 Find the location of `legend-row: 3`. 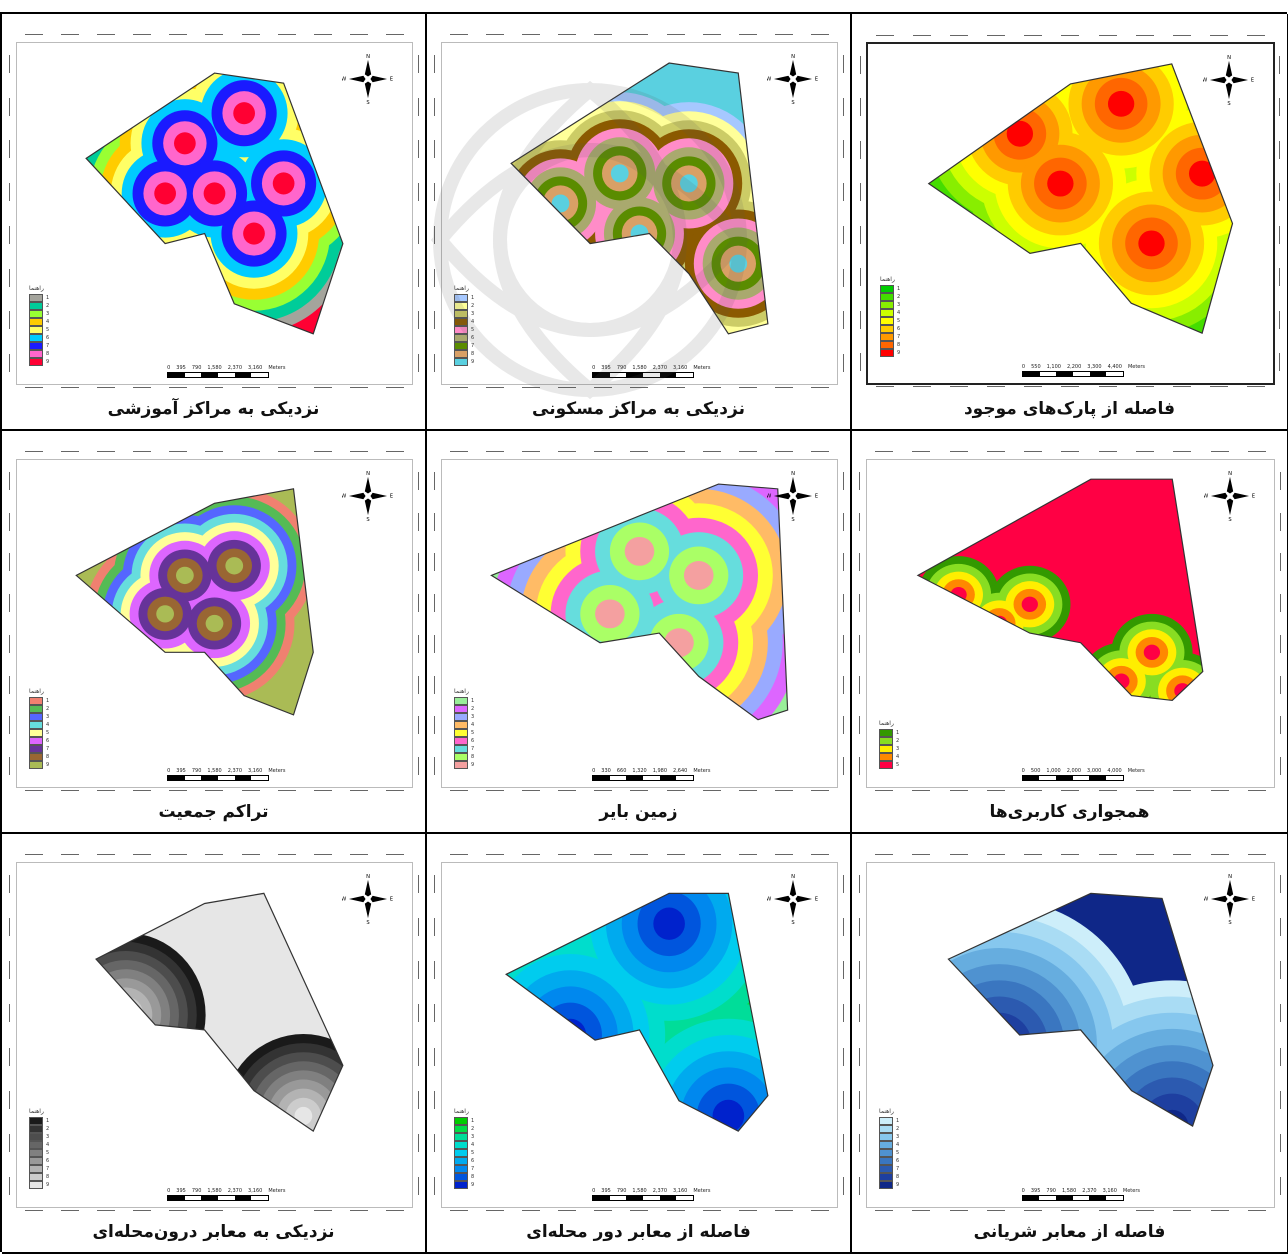

legend-row: 3 is located at coordinates (889, 1137).